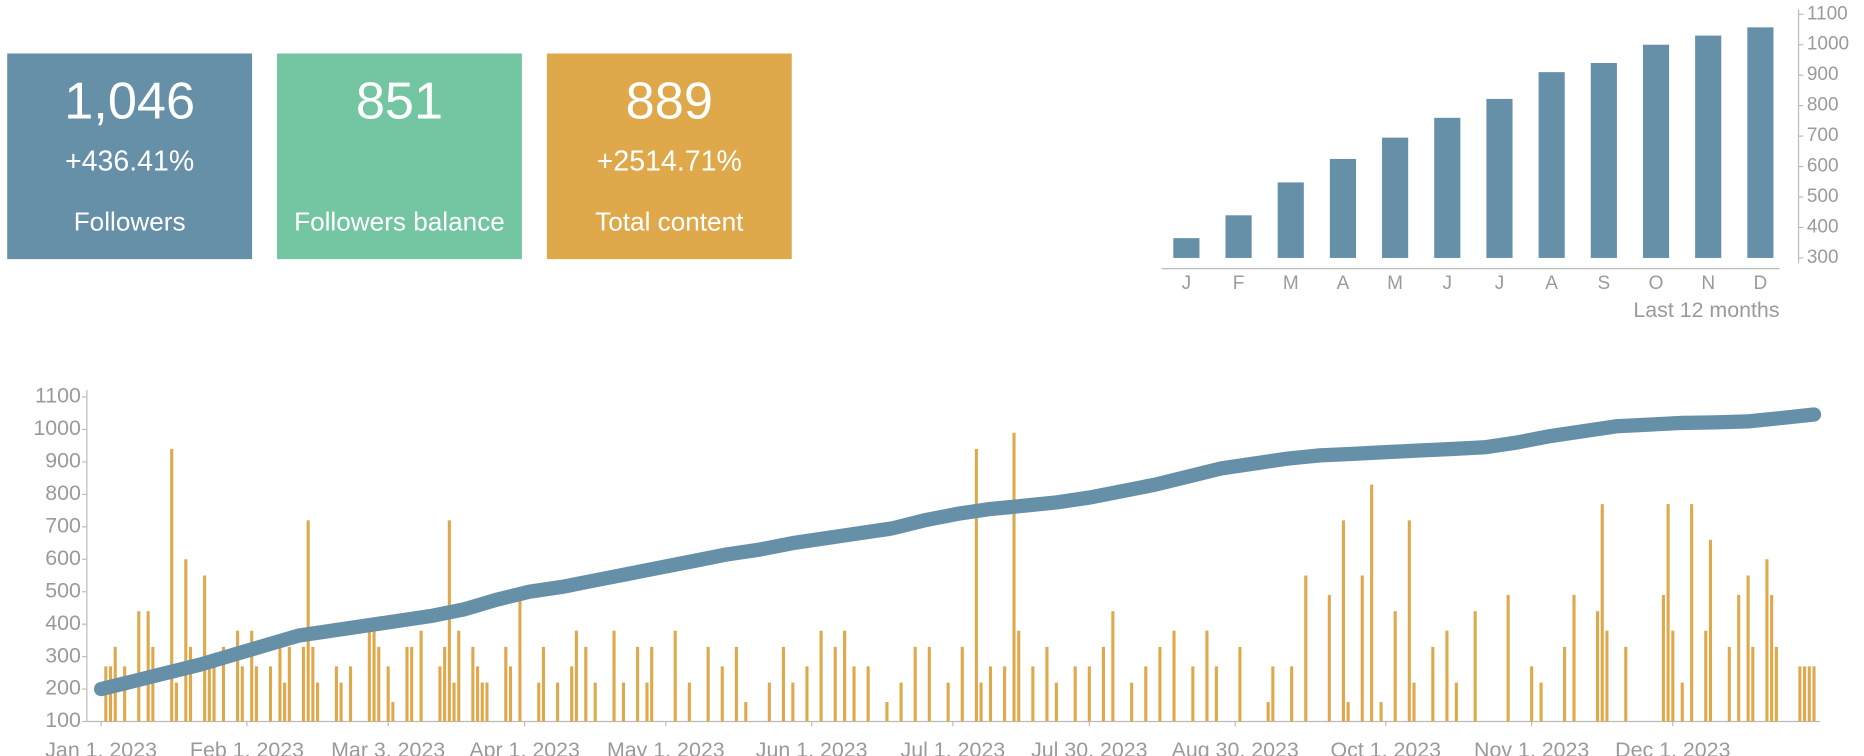 The height and width of the screenshot is (756, 1864). What do you see at coordinates (63, 720) in the screenshot?
I see `y-tick-label: 100` at bounding box center [63, 720].